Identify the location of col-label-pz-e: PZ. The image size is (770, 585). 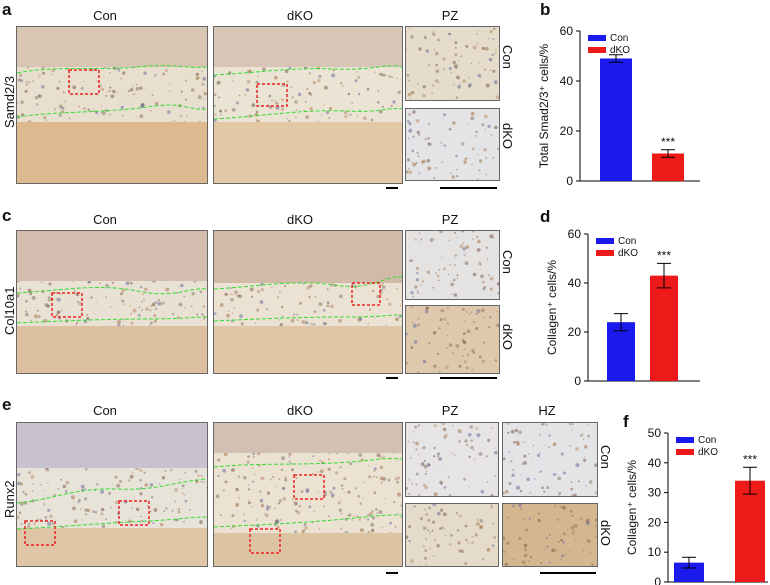
(450, 410).